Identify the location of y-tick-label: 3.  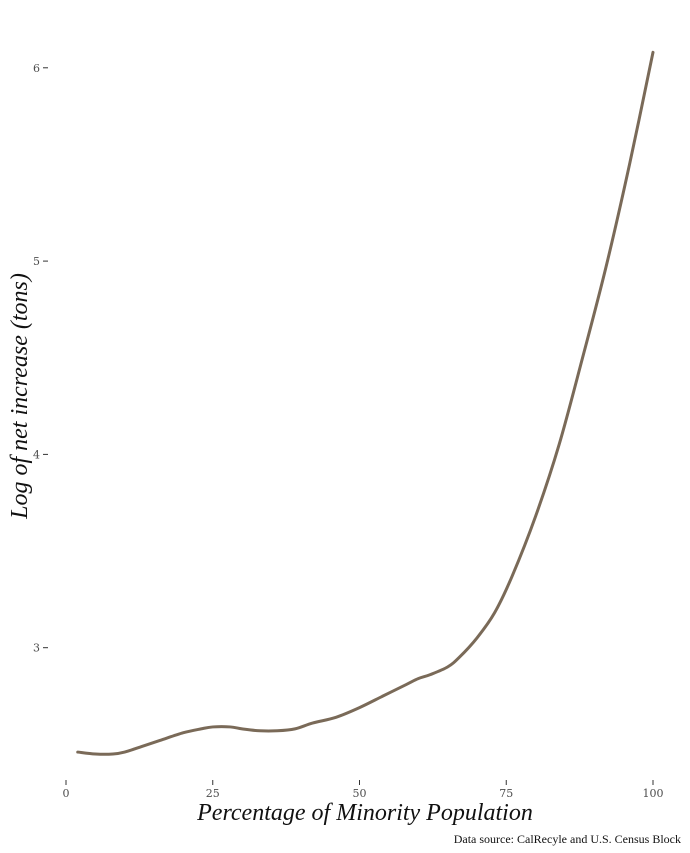
(36, 648).